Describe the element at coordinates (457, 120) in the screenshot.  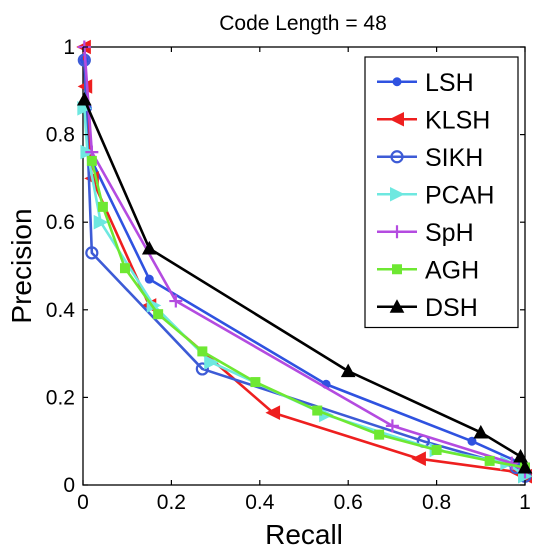
I see `legend-klsh-label: KLSH` at that location.